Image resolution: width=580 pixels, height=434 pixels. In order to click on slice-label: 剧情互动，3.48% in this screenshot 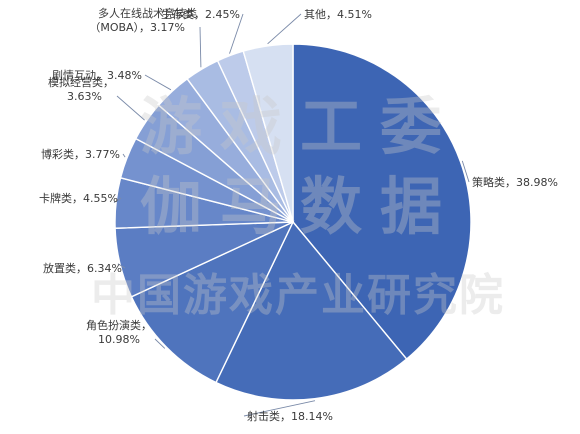, I will do `click(97, 75)`.